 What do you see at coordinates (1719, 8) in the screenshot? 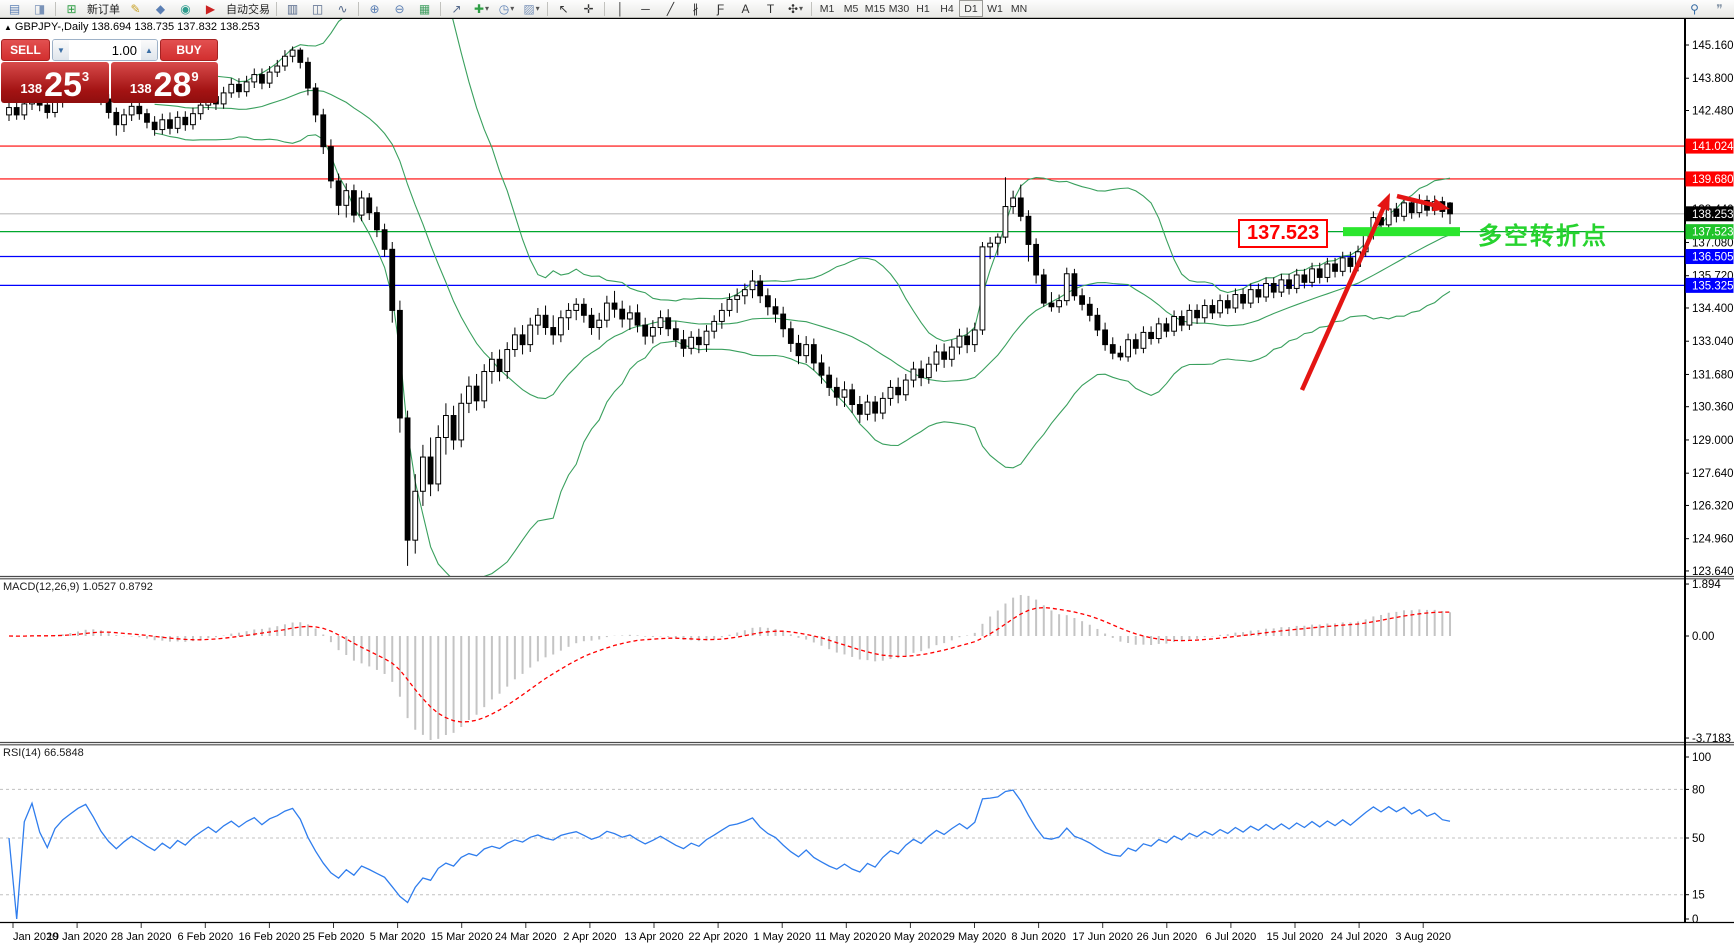
I see `chat-icon: ❞` at bounding box center [1719, 8].